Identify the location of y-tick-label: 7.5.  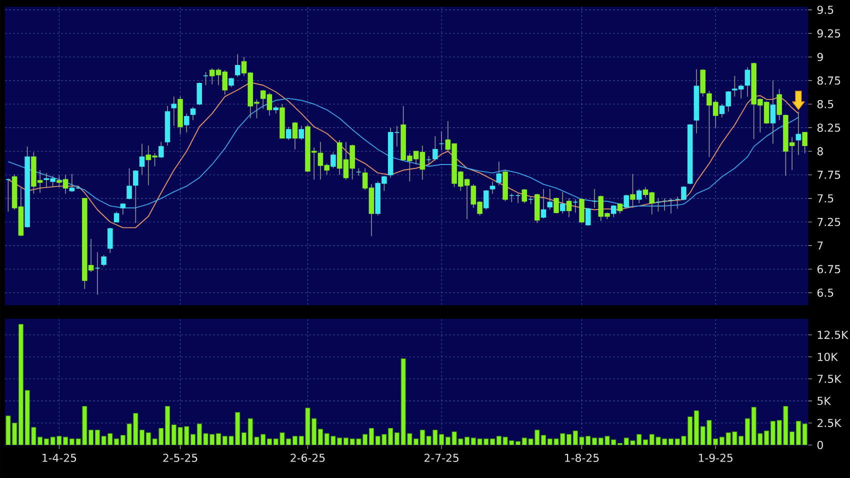
(826, 198).